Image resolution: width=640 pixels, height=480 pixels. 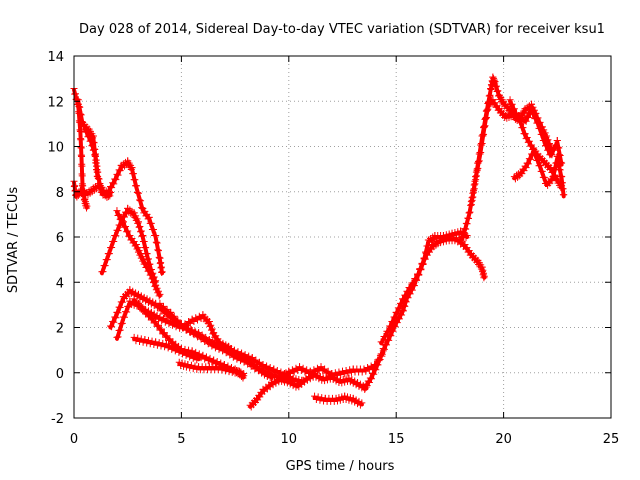 What do you see at coordinates (13, 240) in the screenshot?
I see `y-axis-label: SDTVAR / TECUs` at bounding box center [13, 240].